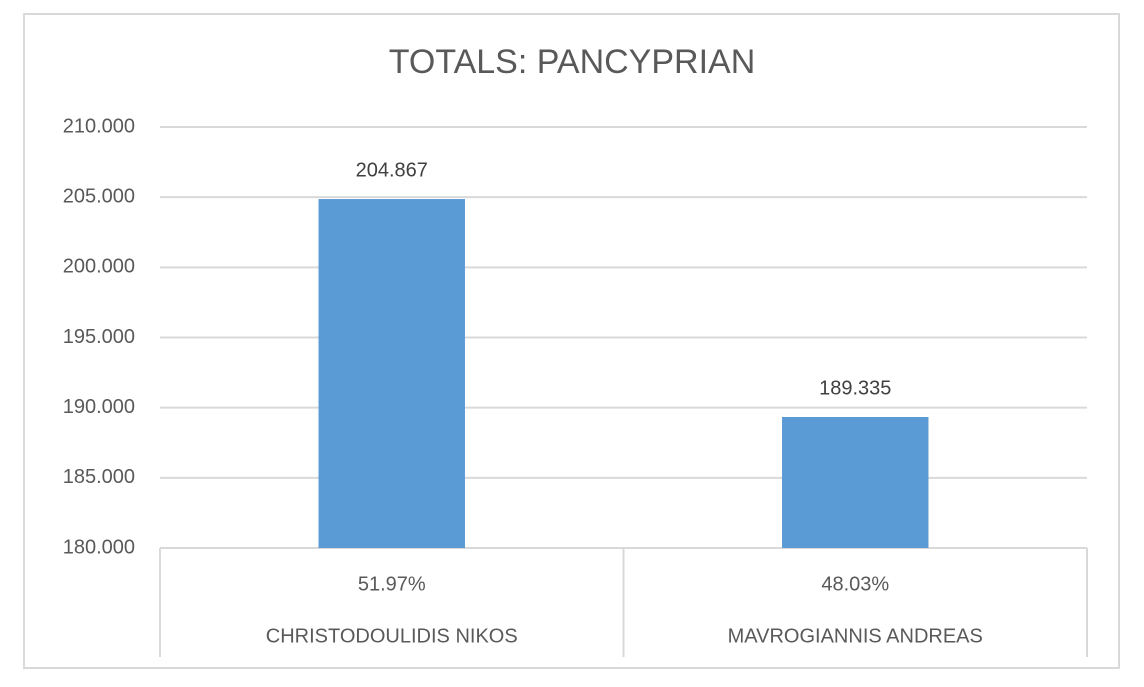 The width and height of the screenshot is (1144, 687). What do you see at coordinates (855, 584) in the screenshot?
I see `x-tick-label: 48.03%` at bounding box center [855, 584].